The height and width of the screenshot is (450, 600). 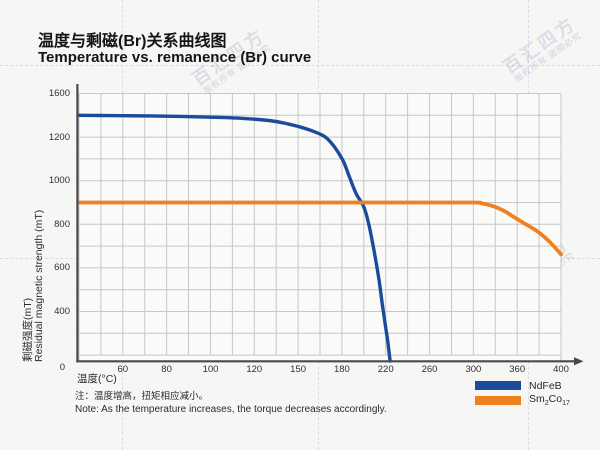 I want to click on page-title-en: Temperature vs. remanence (Br) curve, so click(x=175, y=57).